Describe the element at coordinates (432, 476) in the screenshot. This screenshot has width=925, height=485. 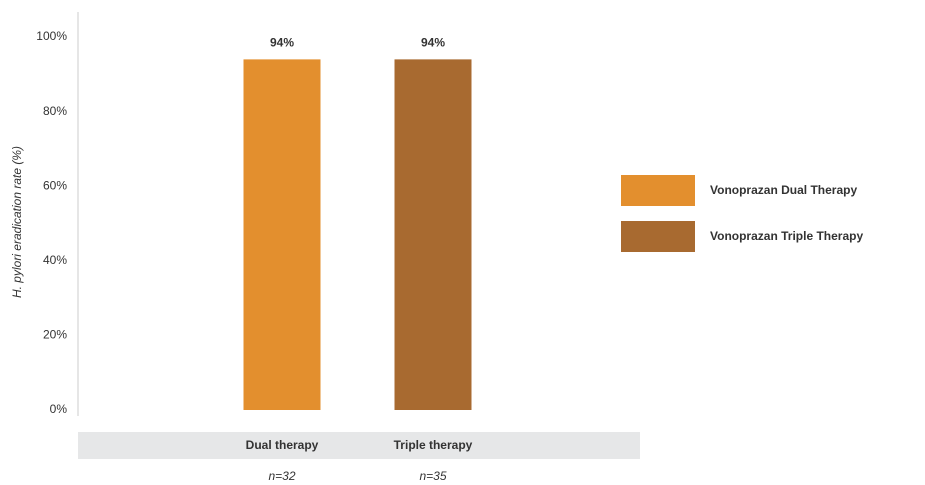
I see `category-note: n=35` at that location.